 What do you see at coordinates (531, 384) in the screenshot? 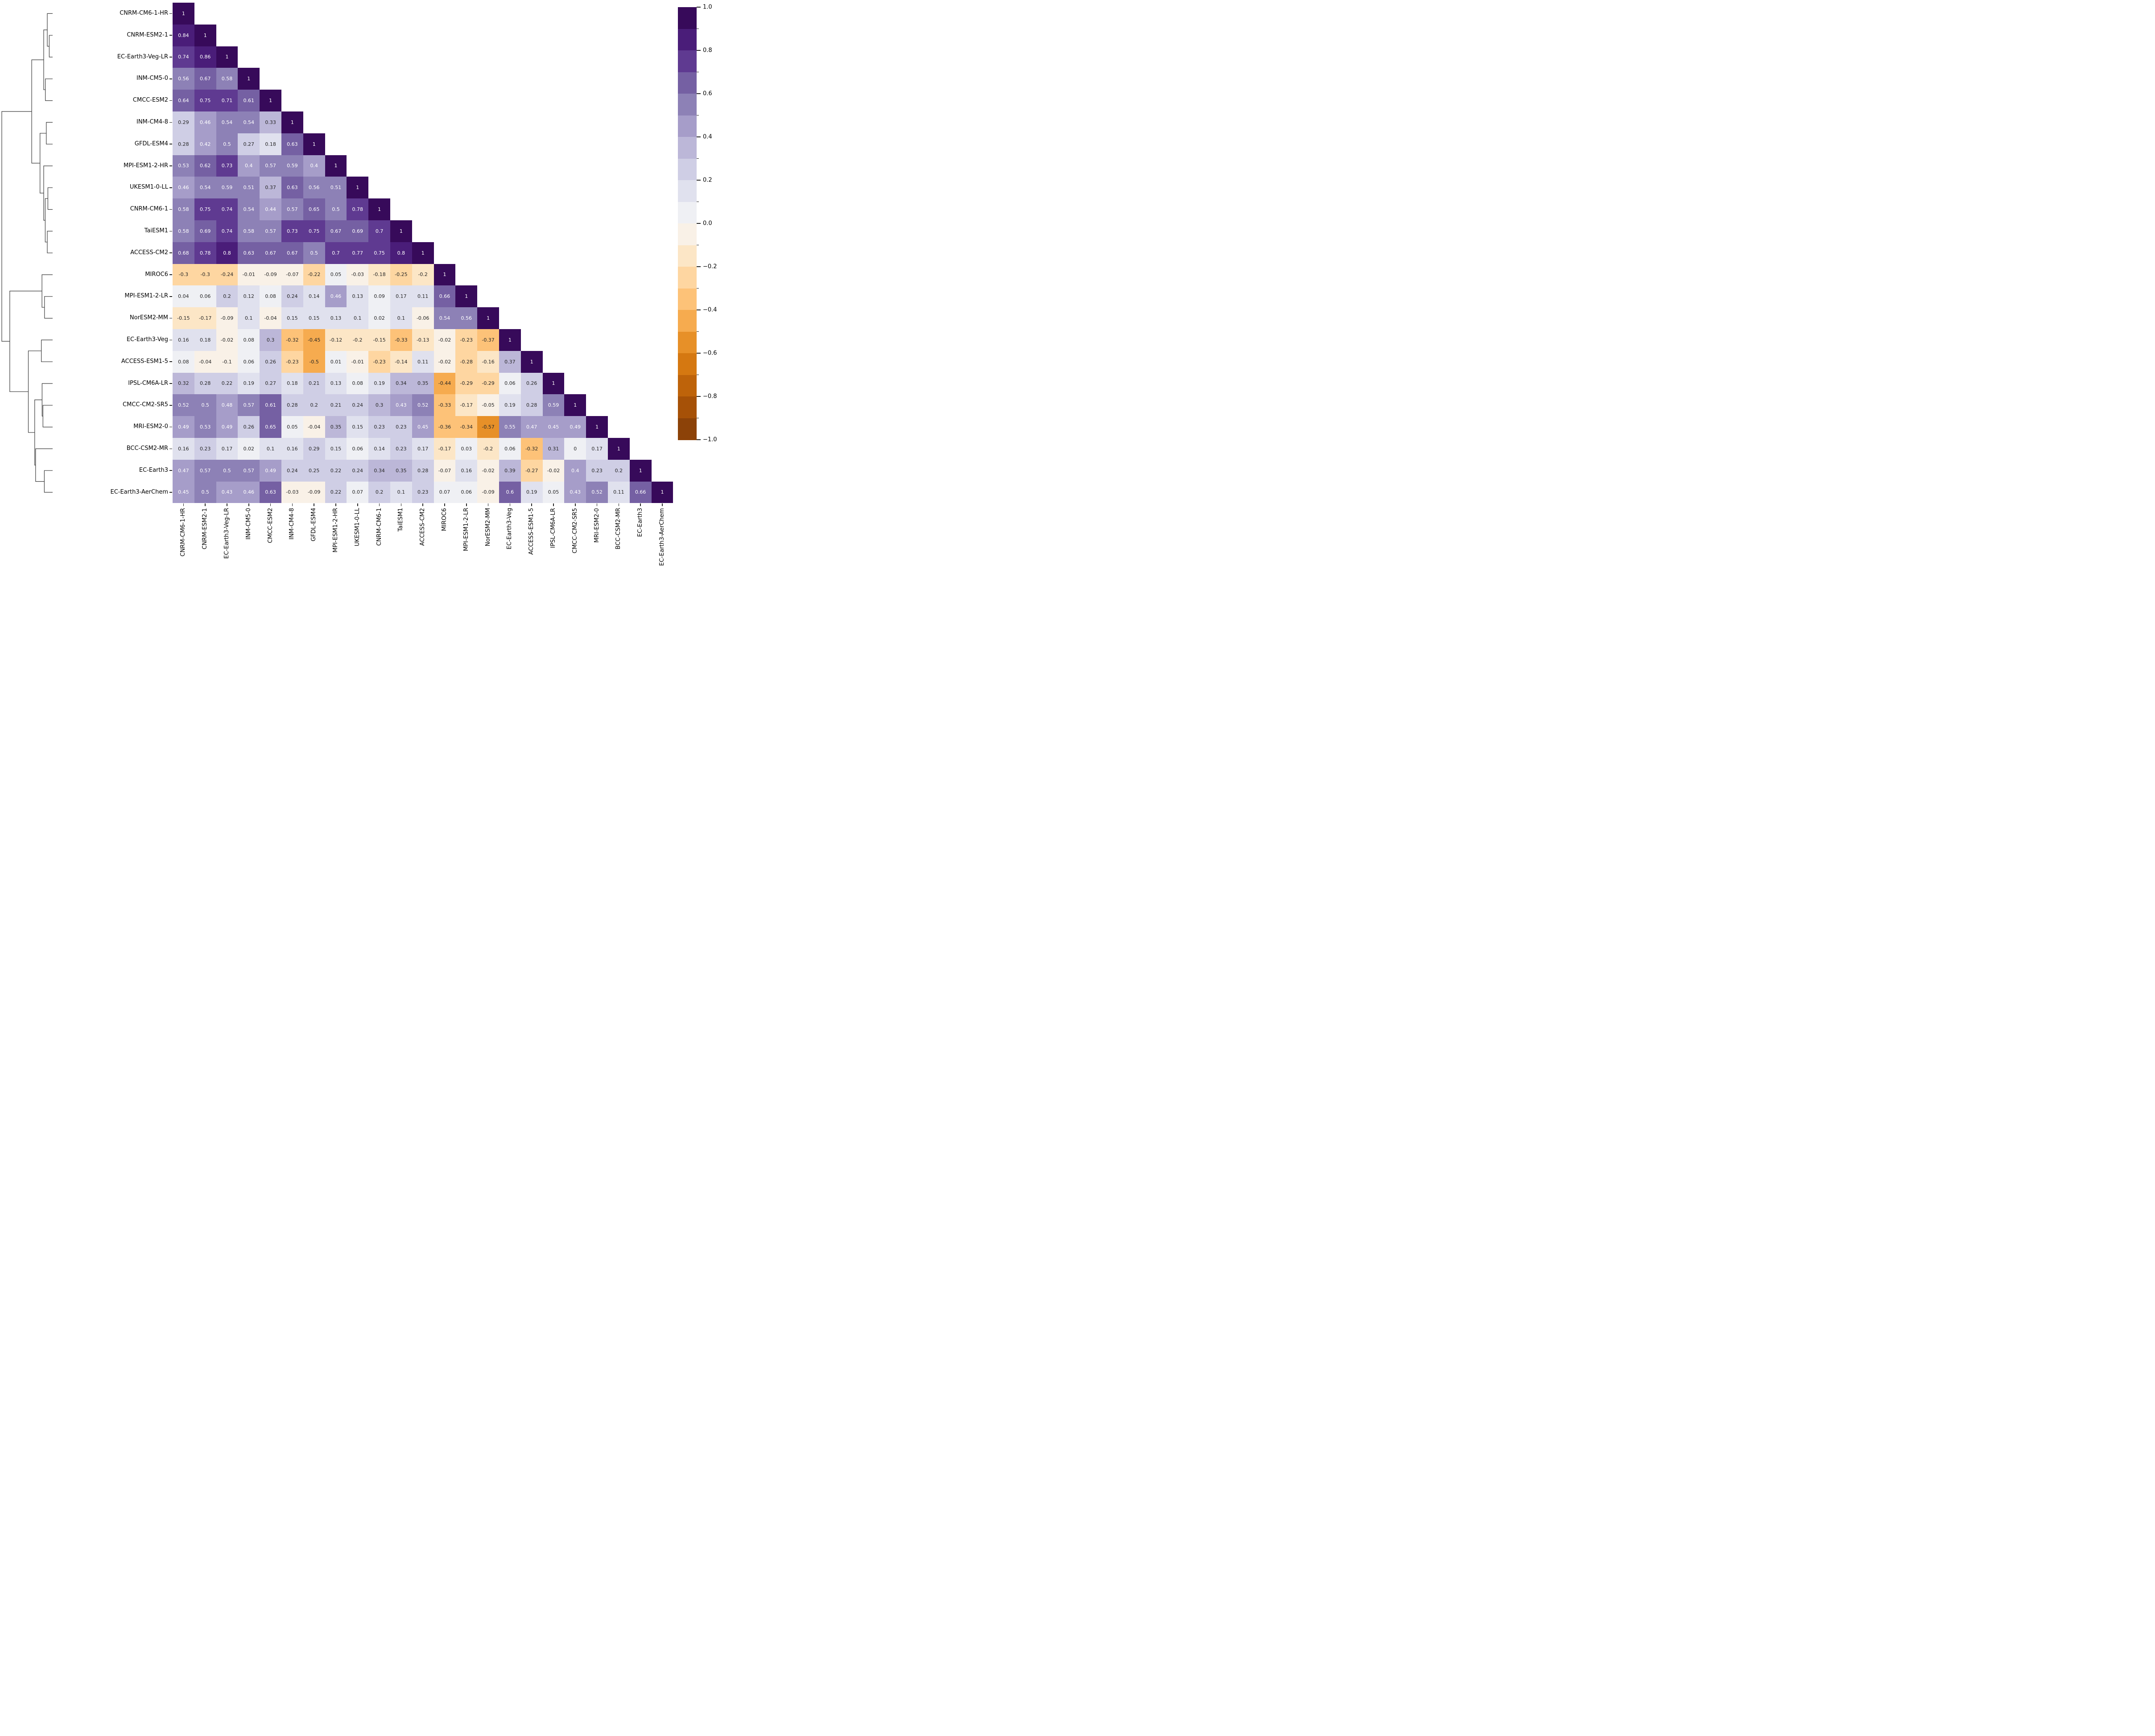
I see `matrix-cell: 0.26` at bounding box center [531, 384].